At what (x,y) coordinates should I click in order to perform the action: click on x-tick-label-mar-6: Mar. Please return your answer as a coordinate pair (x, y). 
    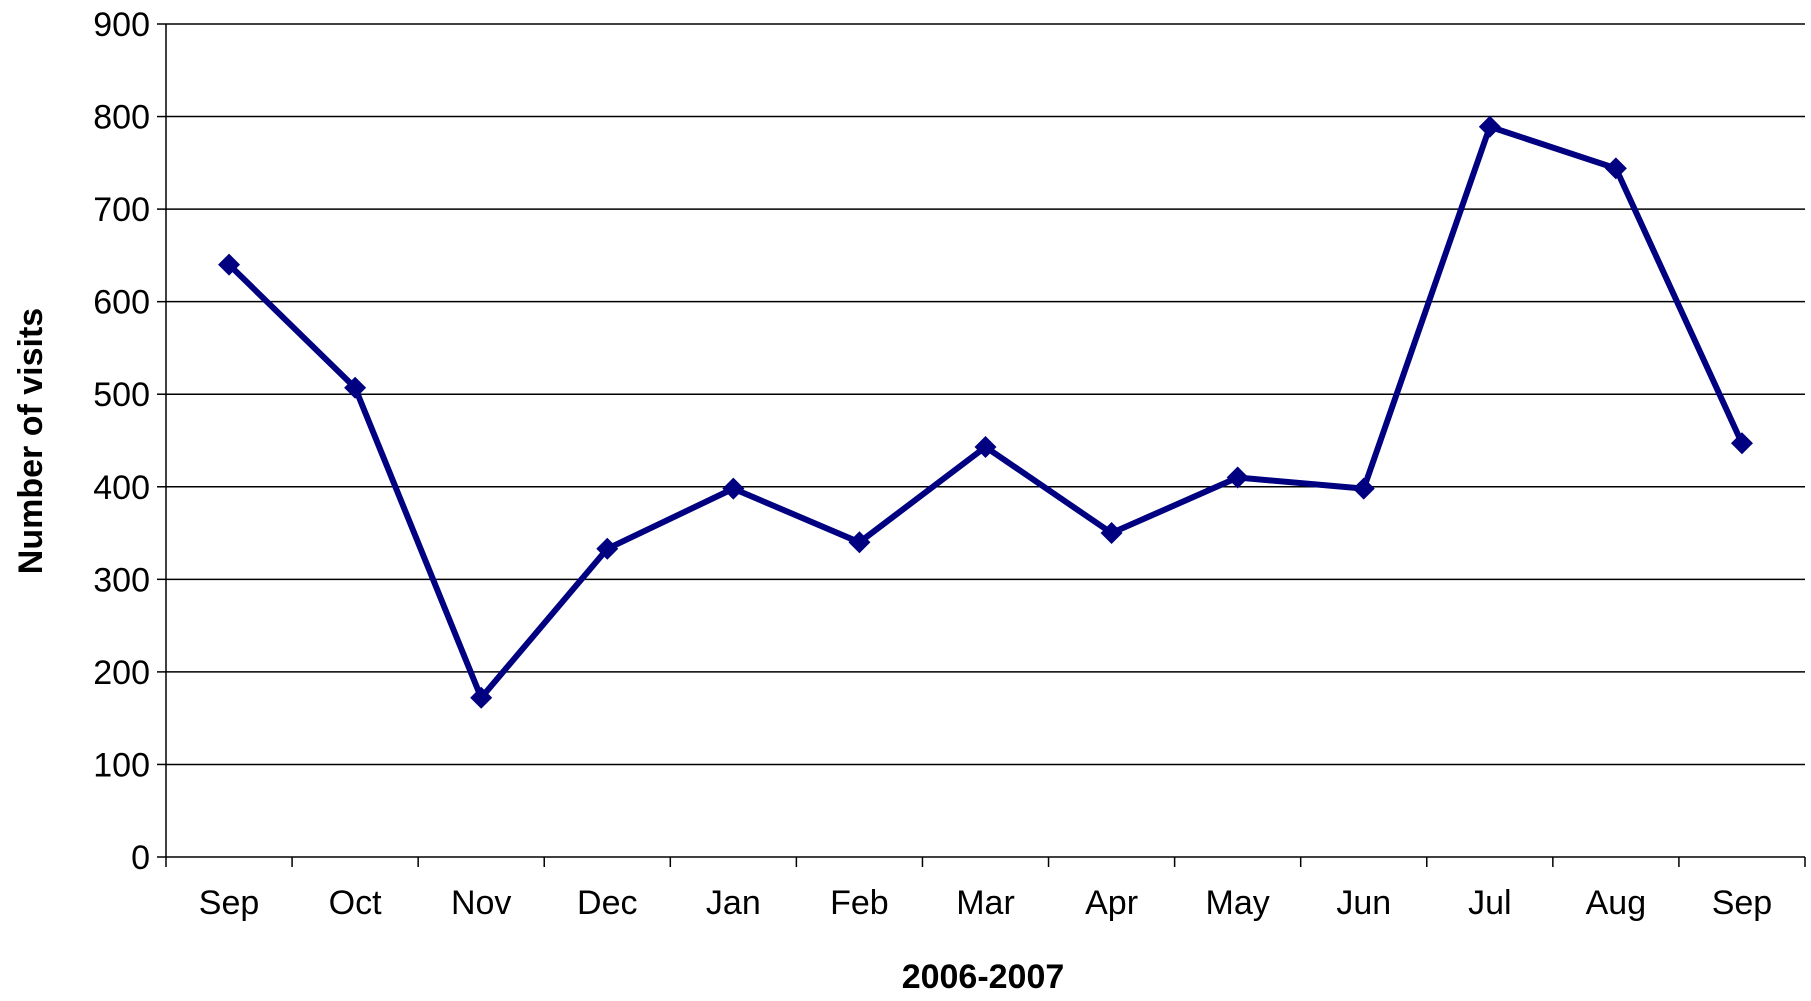
    Looking at the image, I should click on (985, 903).